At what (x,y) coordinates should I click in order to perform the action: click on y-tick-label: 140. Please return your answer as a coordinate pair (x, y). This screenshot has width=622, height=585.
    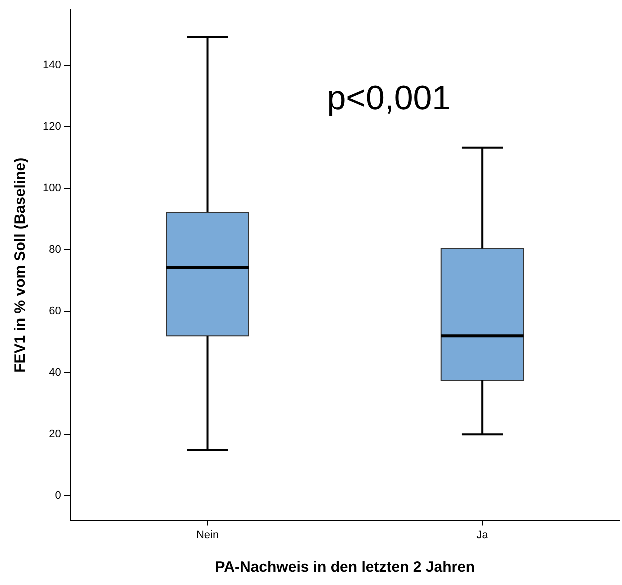
    Looking at the image, I should click on (52, 65).